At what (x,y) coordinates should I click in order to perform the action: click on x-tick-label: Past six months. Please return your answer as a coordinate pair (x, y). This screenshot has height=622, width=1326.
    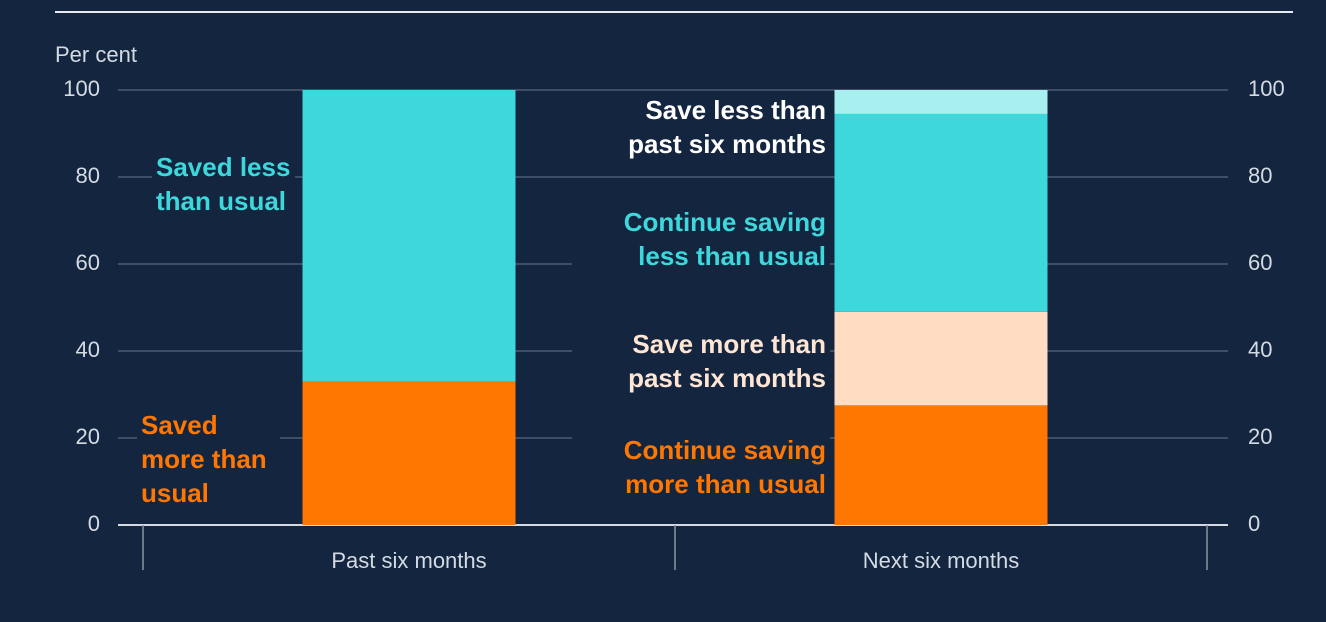
    Looking at the image, I should click on (408, 560).